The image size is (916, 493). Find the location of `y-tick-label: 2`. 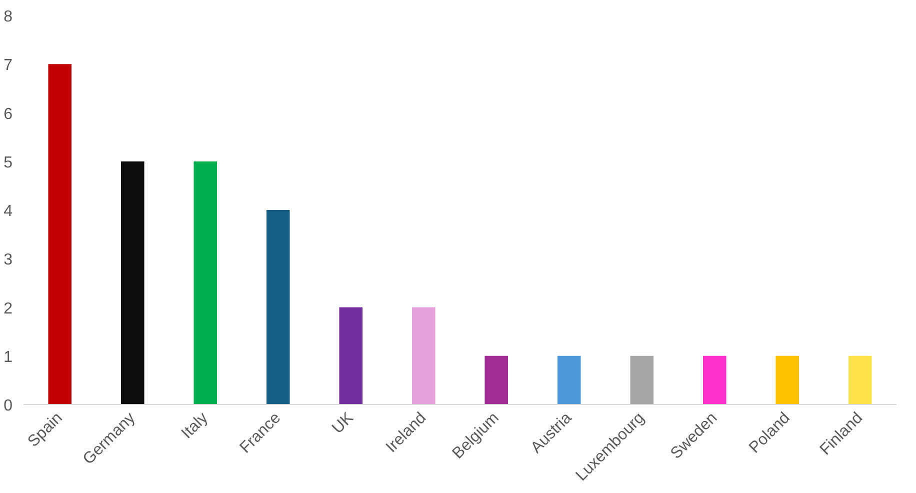

y-tick-label: 2 is located at coordinates (8, 309).